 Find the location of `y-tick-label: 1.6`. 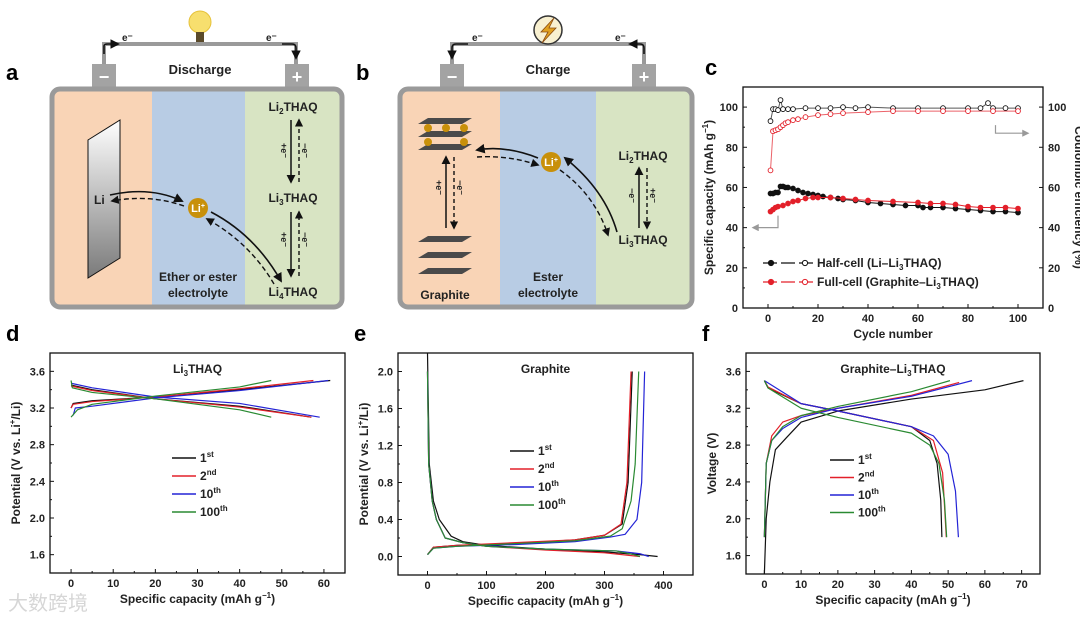

y-tick-label: 1.6 is located at coordinates (733, 557).